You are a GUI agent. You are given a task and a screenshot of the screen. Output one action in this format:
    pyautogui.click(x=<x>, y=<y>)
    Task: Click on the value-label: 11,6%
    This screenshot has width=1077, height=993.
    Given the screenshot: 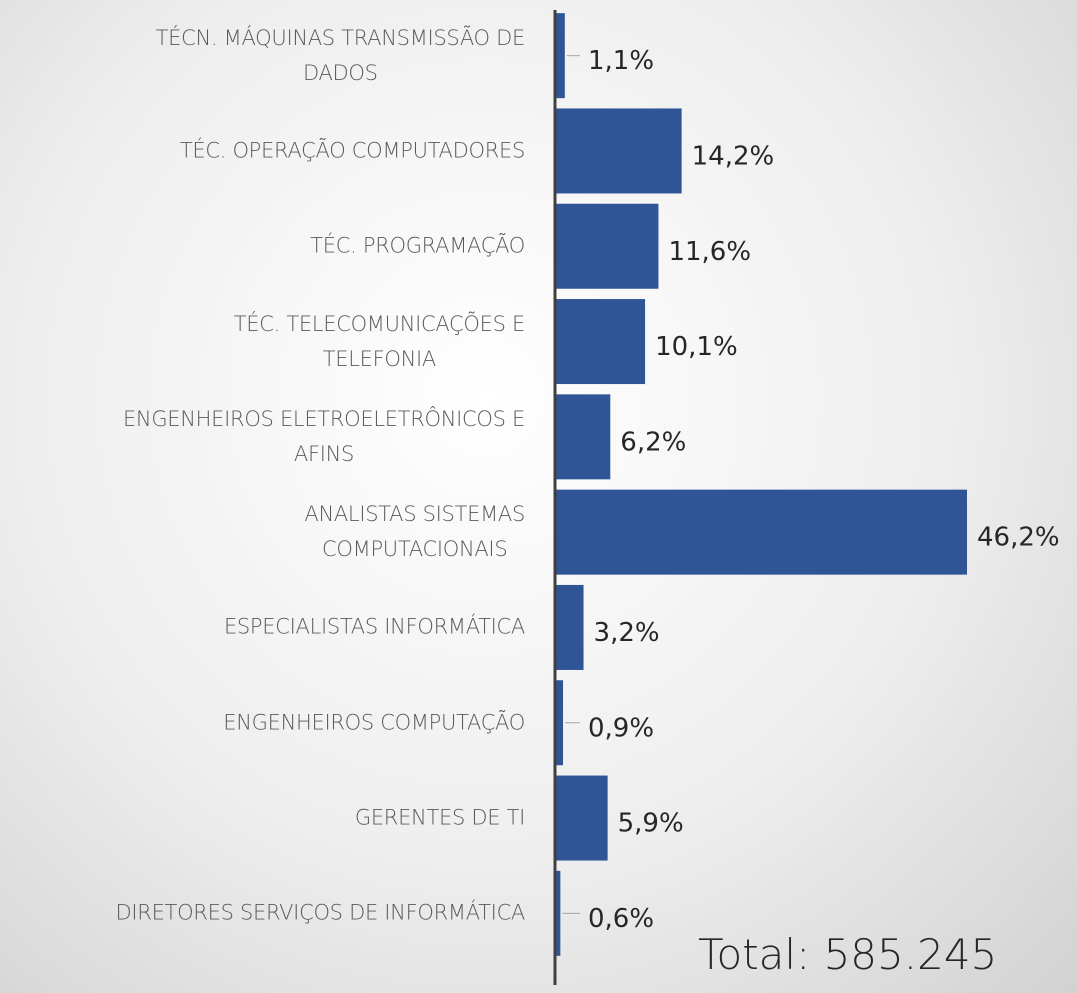 What is the action you would take?
    pyautogui.click(x=709, y=252)
    